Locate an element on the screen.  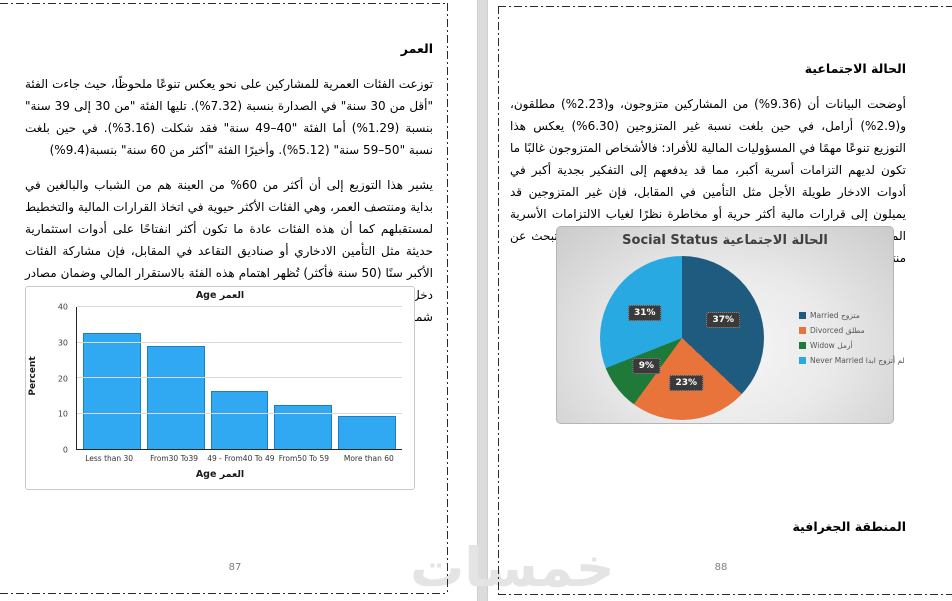
section-heading-social-status: الحالة الاجتماعية is located at coordinates (855, 68).